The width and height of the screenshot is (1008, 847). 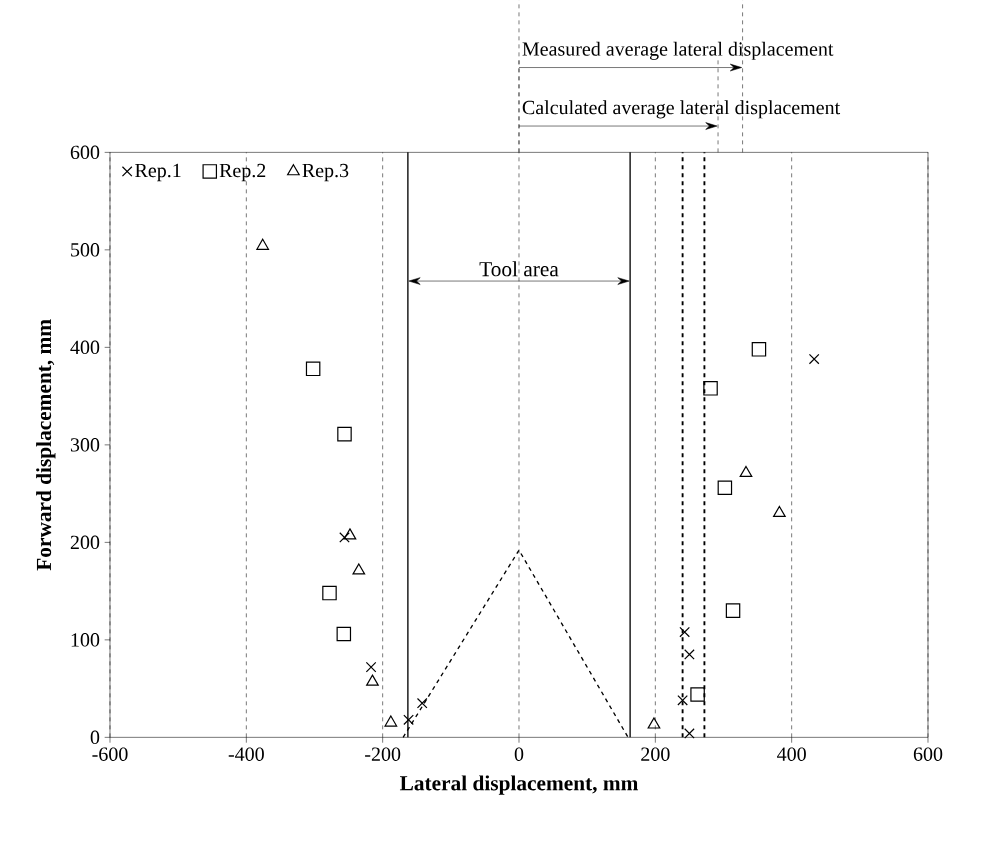 I want to click on y-tick-label: 300, so click(x=85, y=444).